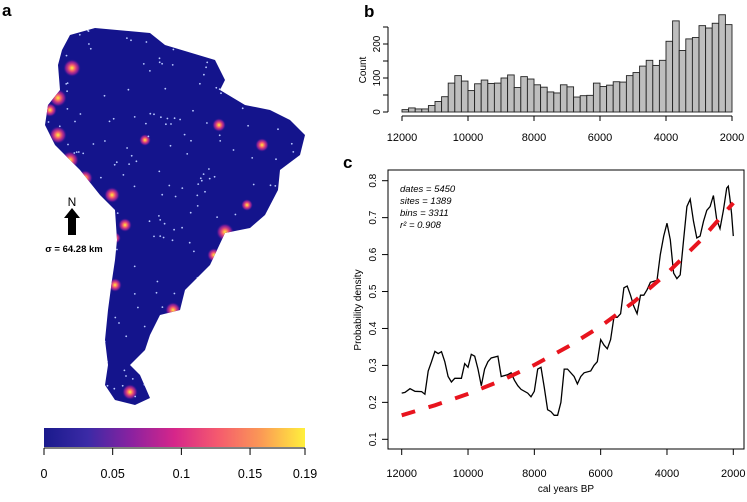 Image resolution: width=747 pixels, height=502 pixels. I want to click on colorbar-axis: 0 0.05 0.1 0.15 0.19, so click(179, 464).